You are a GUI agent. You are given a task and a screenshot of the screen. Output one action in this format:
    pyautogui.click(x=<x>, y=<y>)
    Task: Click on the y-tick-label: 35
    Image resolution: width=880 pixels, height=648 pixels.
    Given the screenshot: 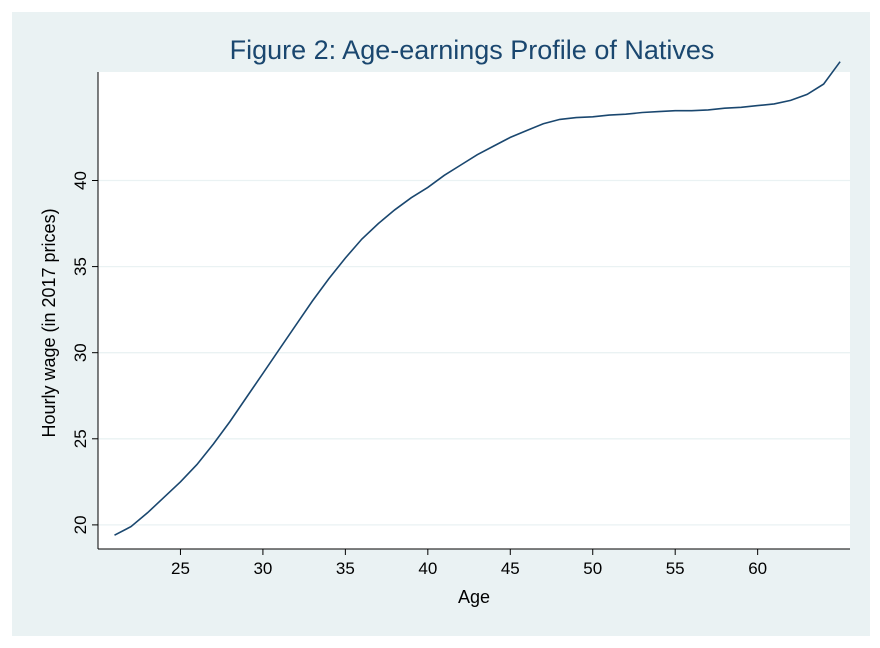 What is the action you would take?
    pyautogui.click(x=80, y=266)
    